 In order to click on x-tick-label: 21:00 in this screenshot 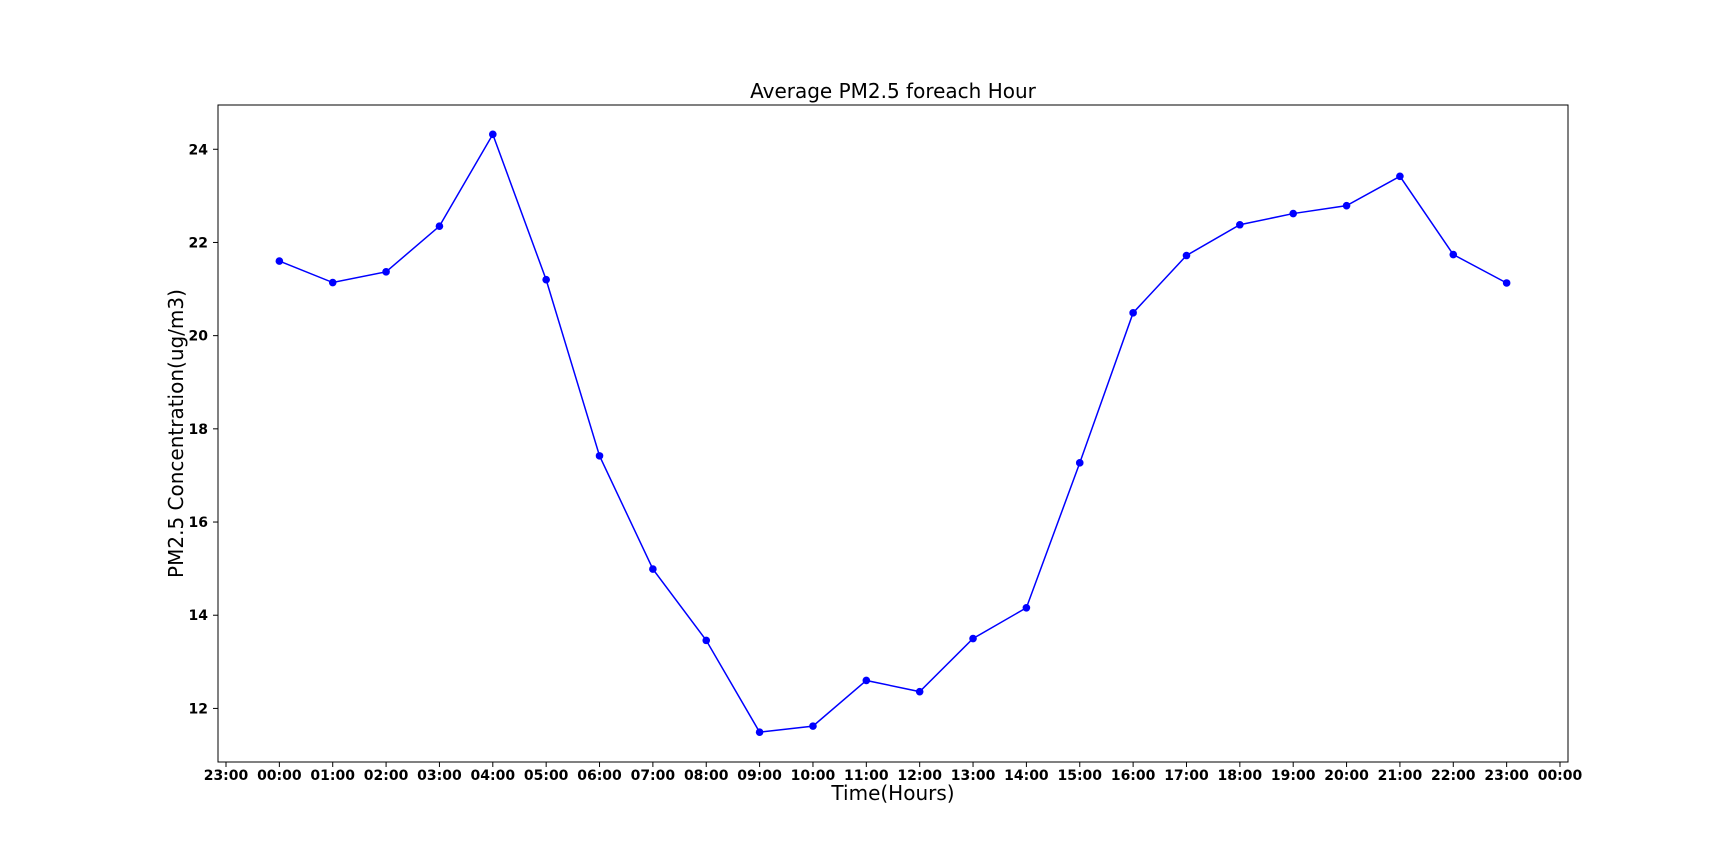, I will do `click(1400, 776)`.